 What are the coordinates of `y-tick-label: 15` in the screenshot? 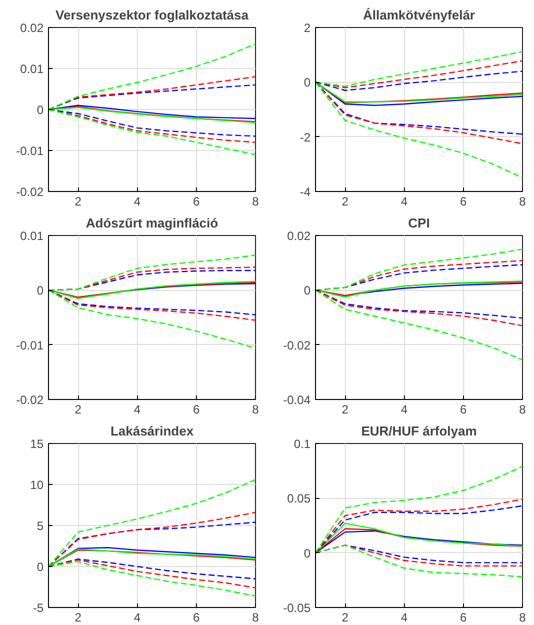 It's located at (37, 444).